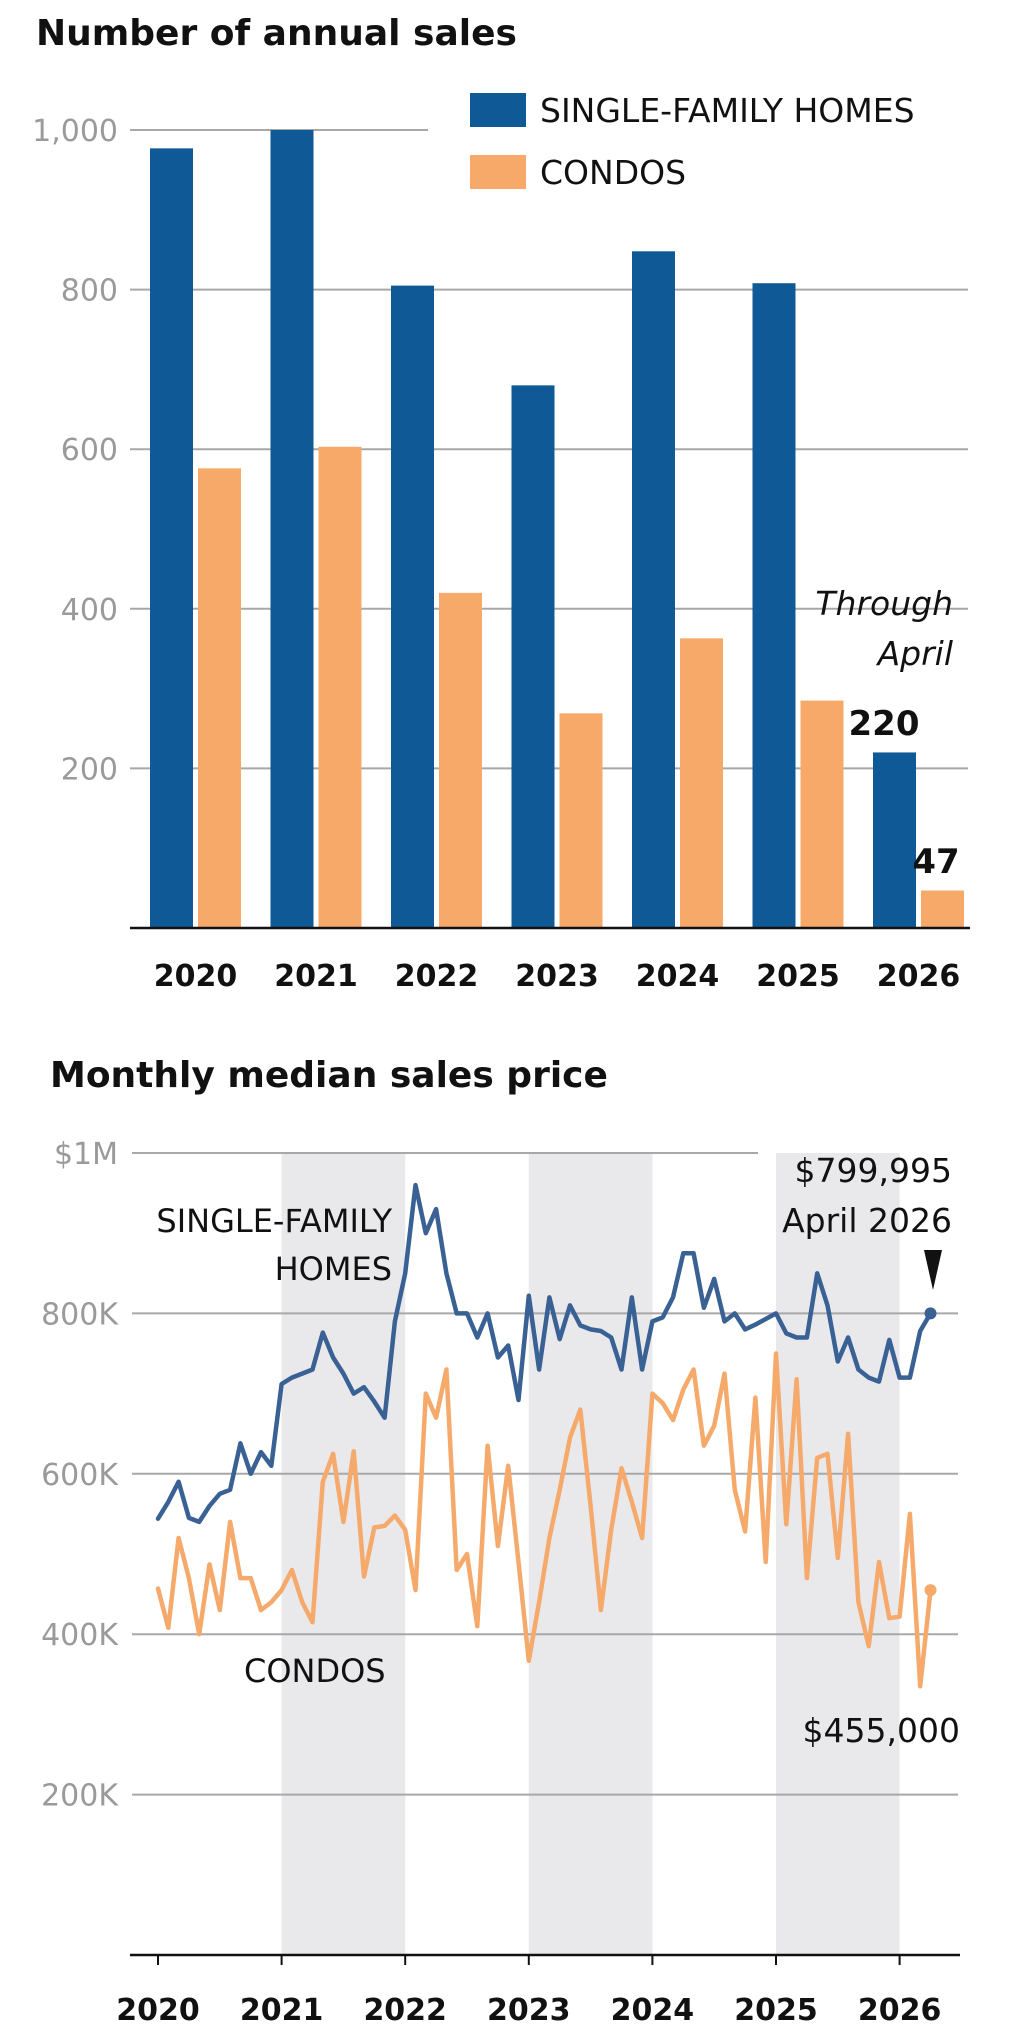 The width and height of the screenshot is (1020, 2043). Describe the element at coordinates (276, 33) in the screenshot. I see `bar-chart-title: Number of annual sales` at that location.